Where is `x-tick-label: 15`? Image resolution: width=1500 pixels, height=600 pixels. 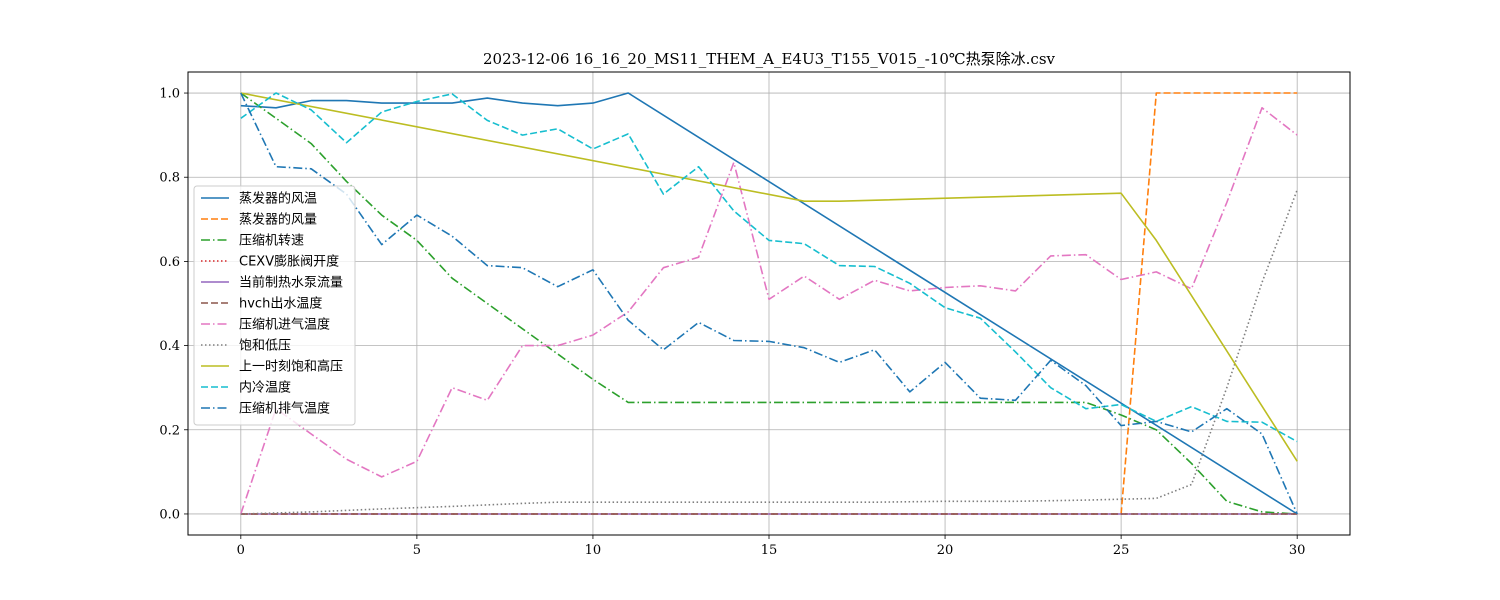
x-tick-label: 15 is located at coordinates (769, 550).